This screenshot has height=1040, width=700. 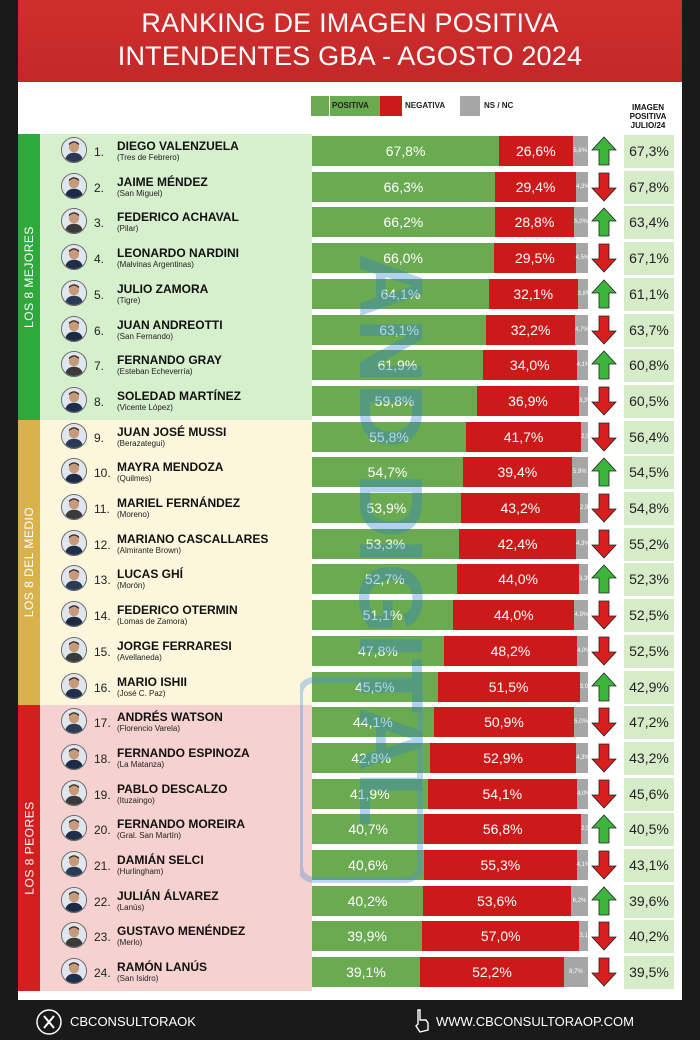 I want to click on data-label-nsnc: 3,3%, so click(x=585, y=400).